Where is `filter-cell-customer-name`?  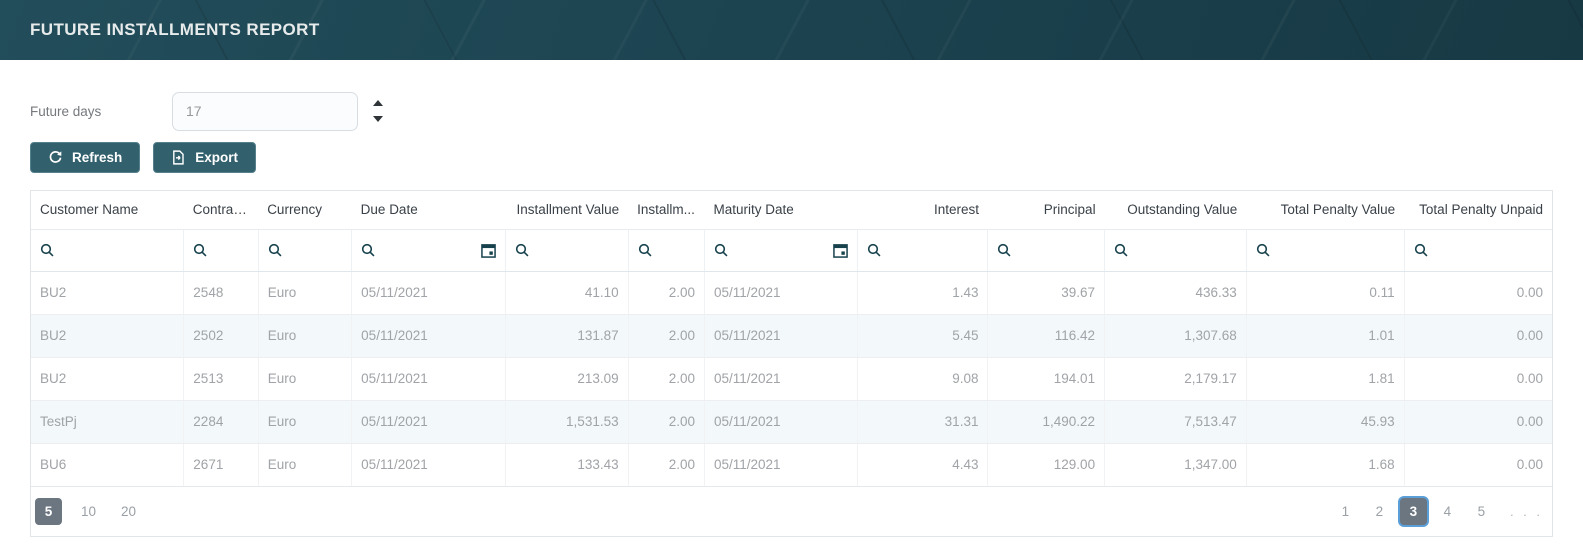
filter-cell-customer-name is located at coordinates (108, 250).